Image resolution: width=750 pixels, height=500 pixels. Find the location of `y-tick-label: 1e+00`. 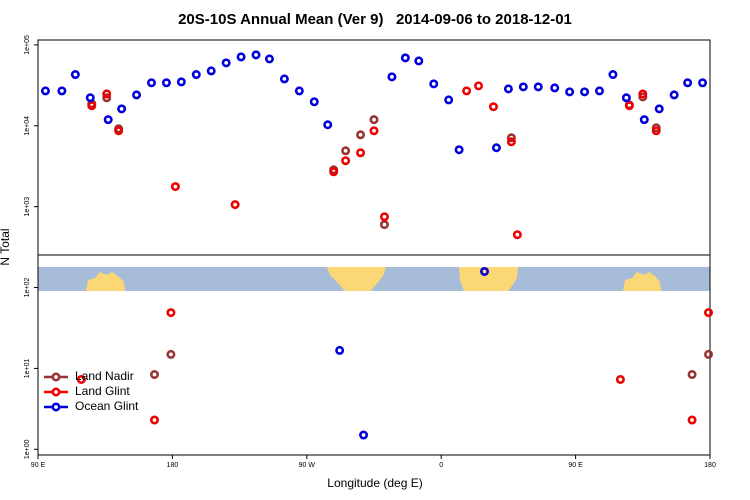

y-tick-label: 1e+00 is located at coordinates (27, 449).